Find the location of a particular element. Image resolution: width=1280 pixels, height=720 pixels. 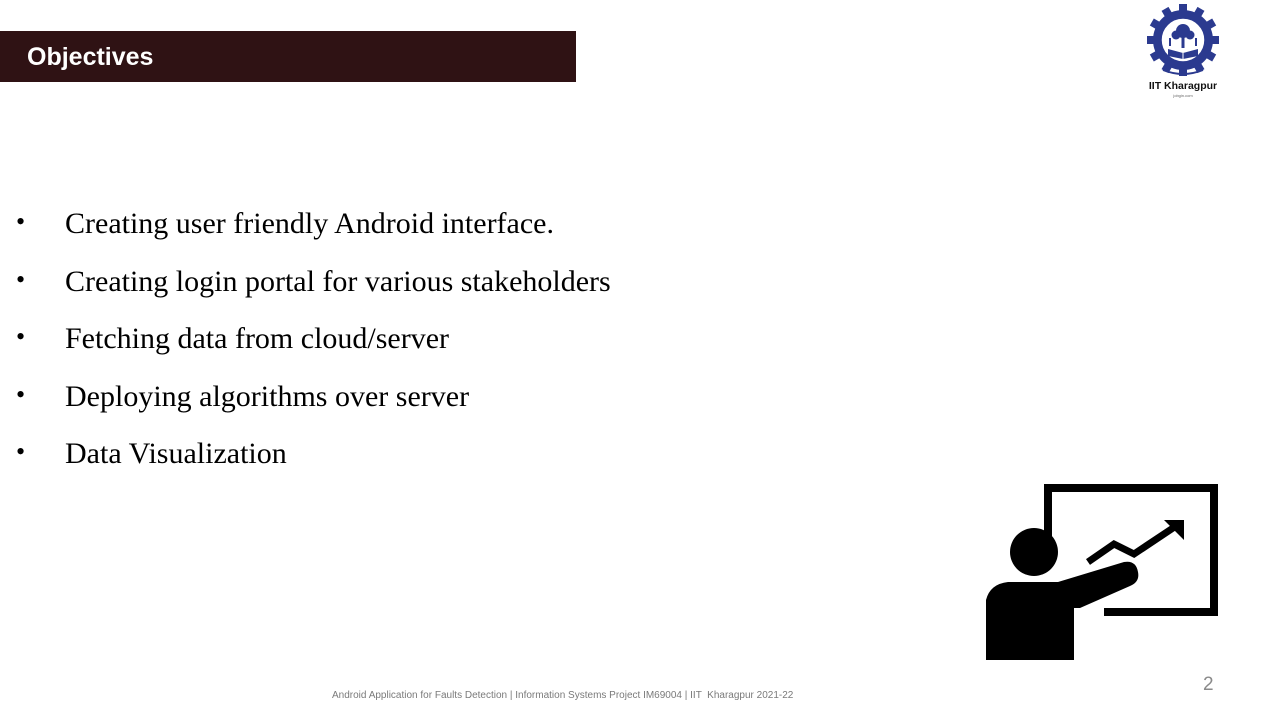

logo-name: IIT Kharagpur is located at coordinates (1183, 86).